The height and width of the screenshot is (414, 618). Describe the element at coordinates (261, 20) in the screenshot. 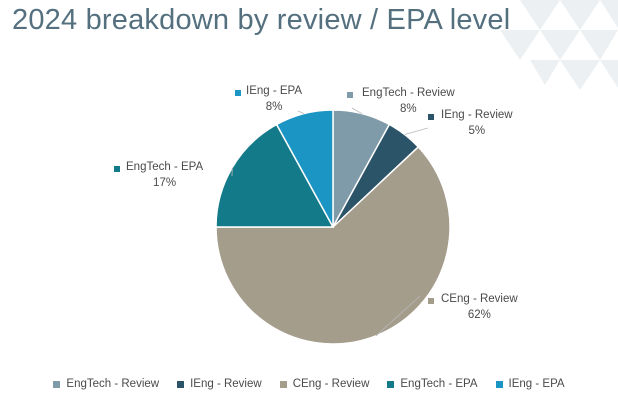

I see `chart-title: 2024 breakdown by review / EPA level` at that location.